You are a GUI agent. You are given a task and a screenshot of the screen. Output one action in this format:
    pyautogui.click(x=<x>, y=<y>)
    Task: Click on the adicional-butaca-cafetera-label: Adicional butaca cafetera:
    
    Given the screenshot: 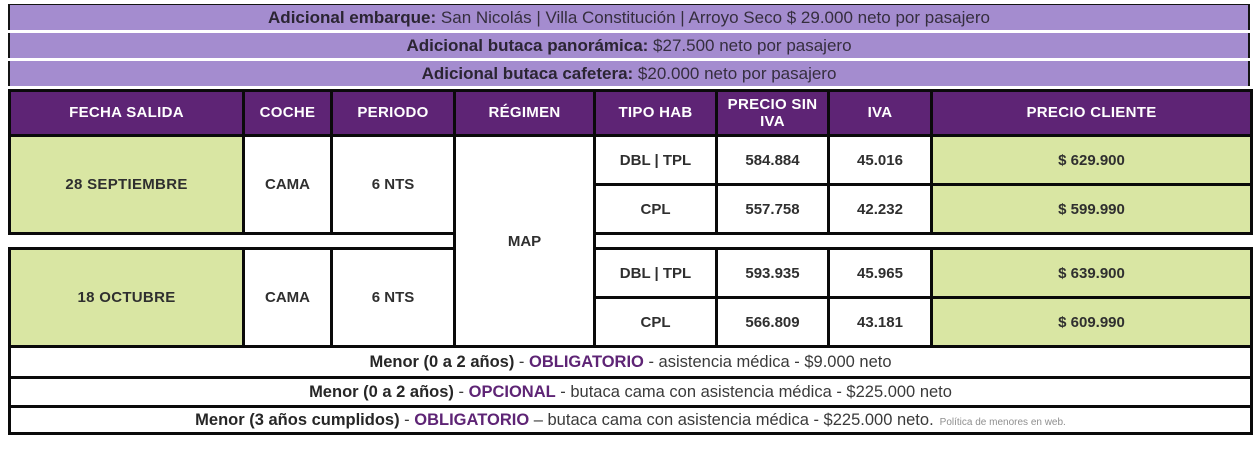 What is the action you would take?
    pyautogui.click(x=527, y=73)
    